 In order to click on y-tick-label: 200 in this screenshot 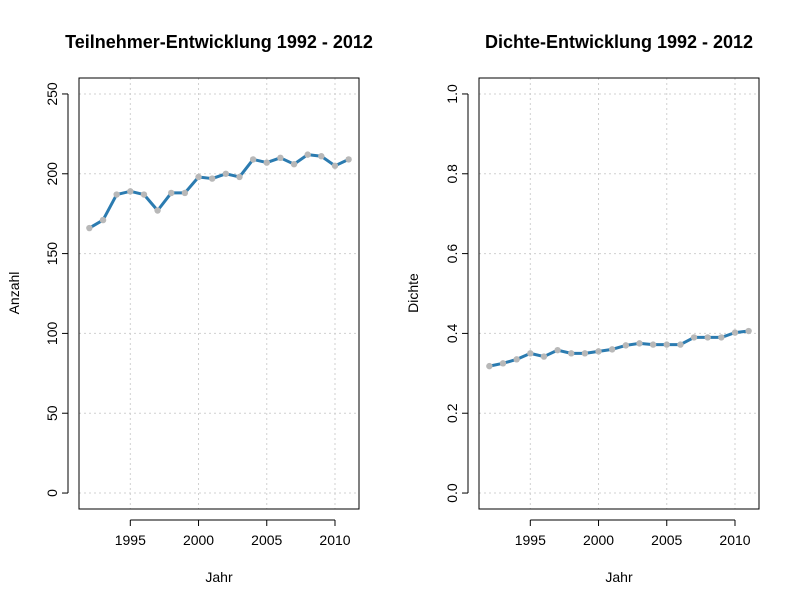, I will do `click(52, 174)`.